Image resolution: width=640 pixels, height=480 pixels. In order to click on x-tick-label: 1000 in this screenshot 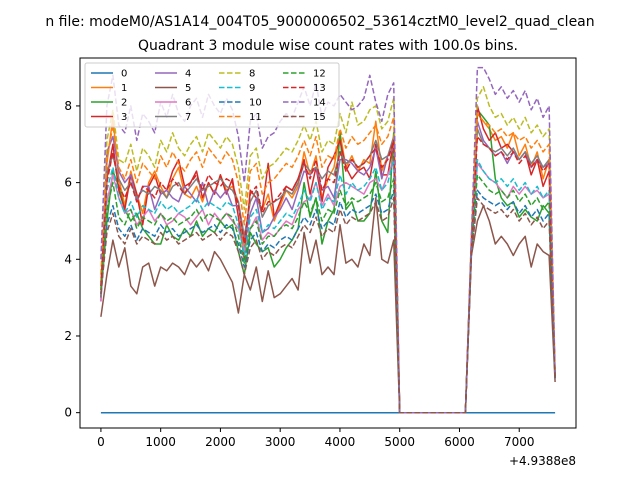, I will do `click(160, 442)`.